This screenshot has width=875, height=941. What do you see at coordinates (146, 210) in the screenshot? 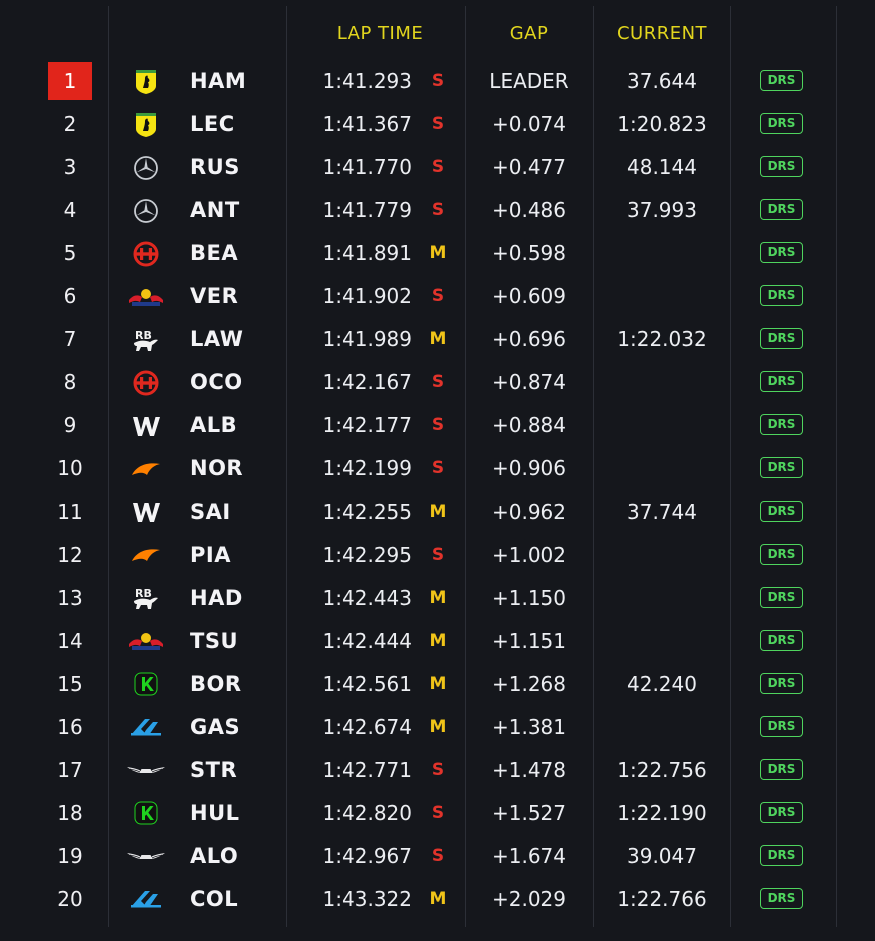
I see `mercedes-icon` at bounding box center [146, 210].